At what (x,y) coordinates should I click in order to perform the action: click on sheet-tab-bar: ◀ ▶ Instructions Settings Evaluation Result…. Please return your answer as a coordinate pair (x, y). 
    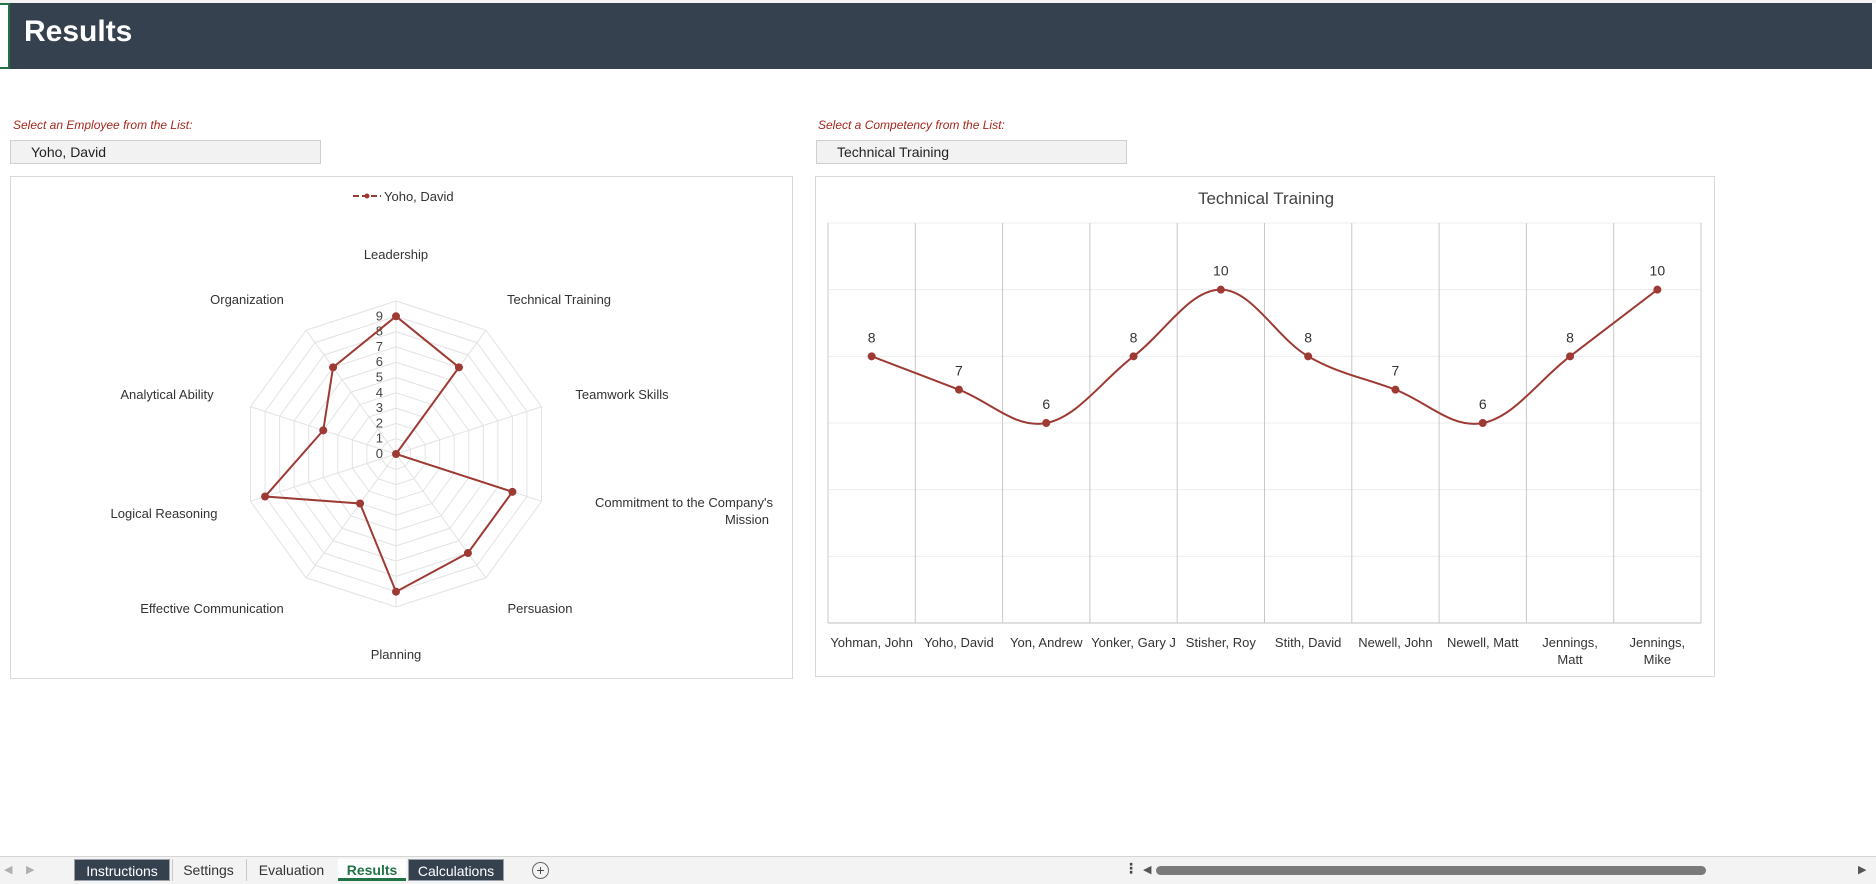
    Looking at the image, I should click on (938, 870).